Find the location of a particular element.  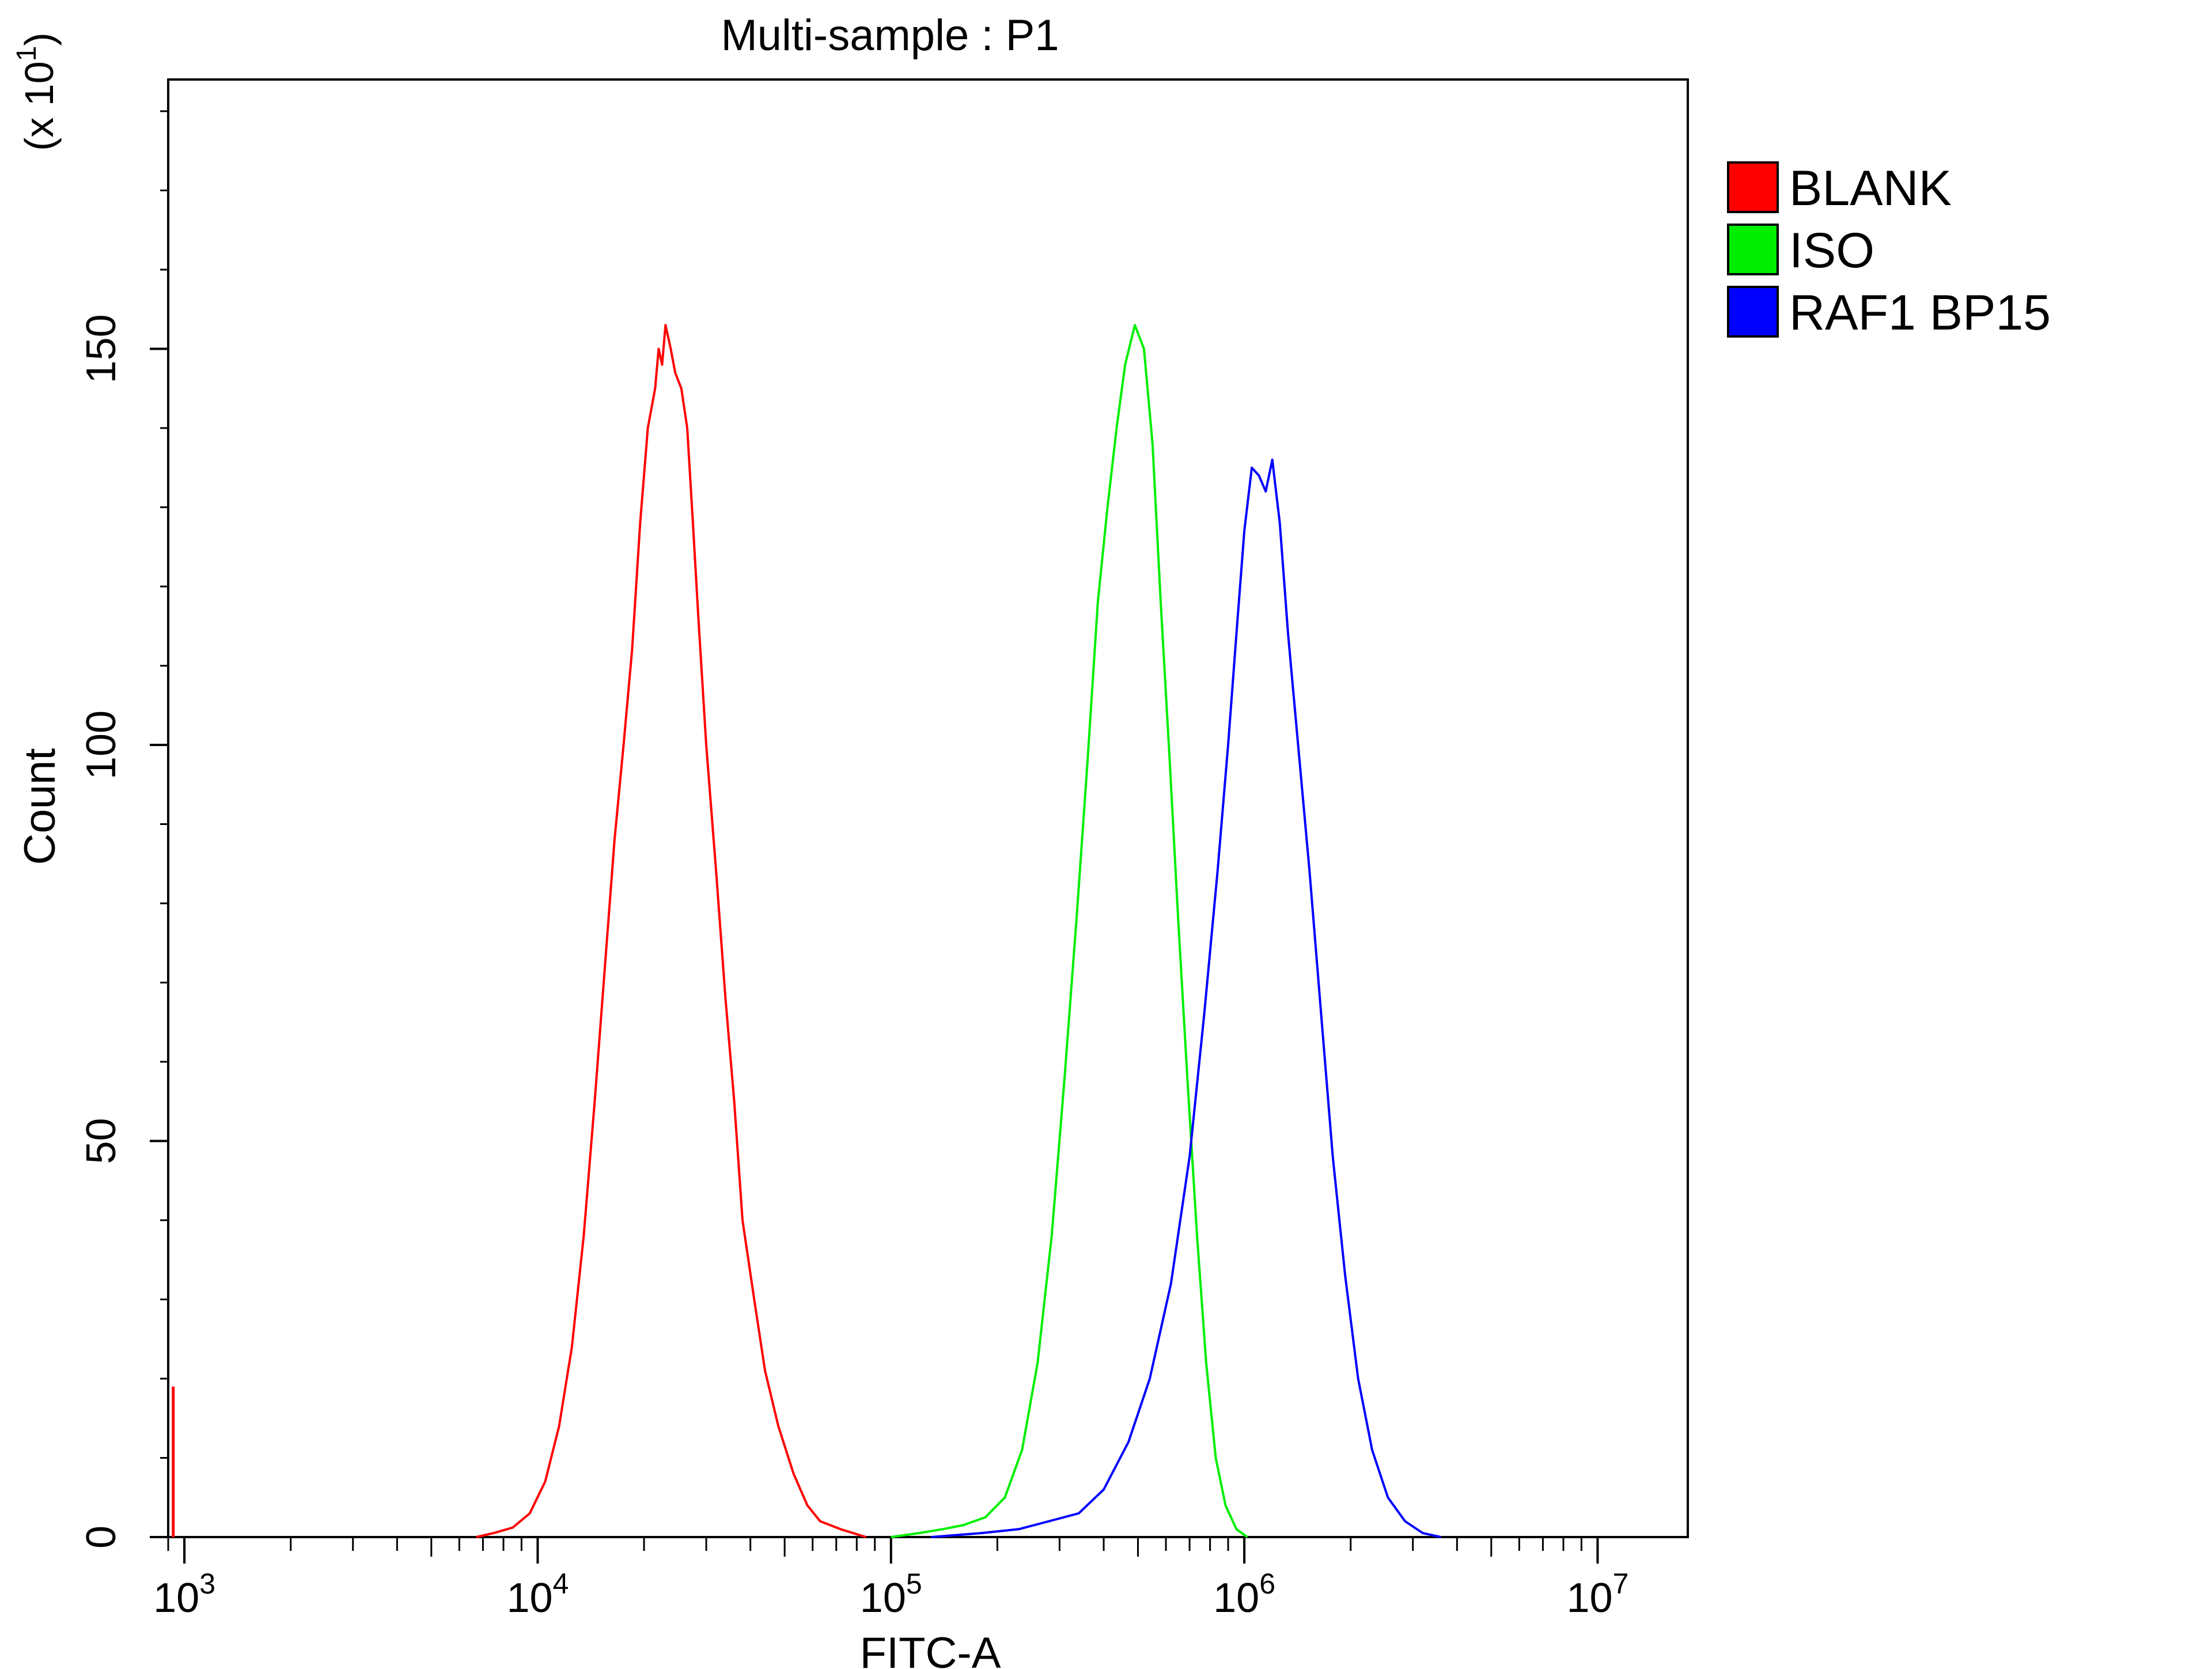

y-multiplier-close: ) is located at coordinates (39, 39).